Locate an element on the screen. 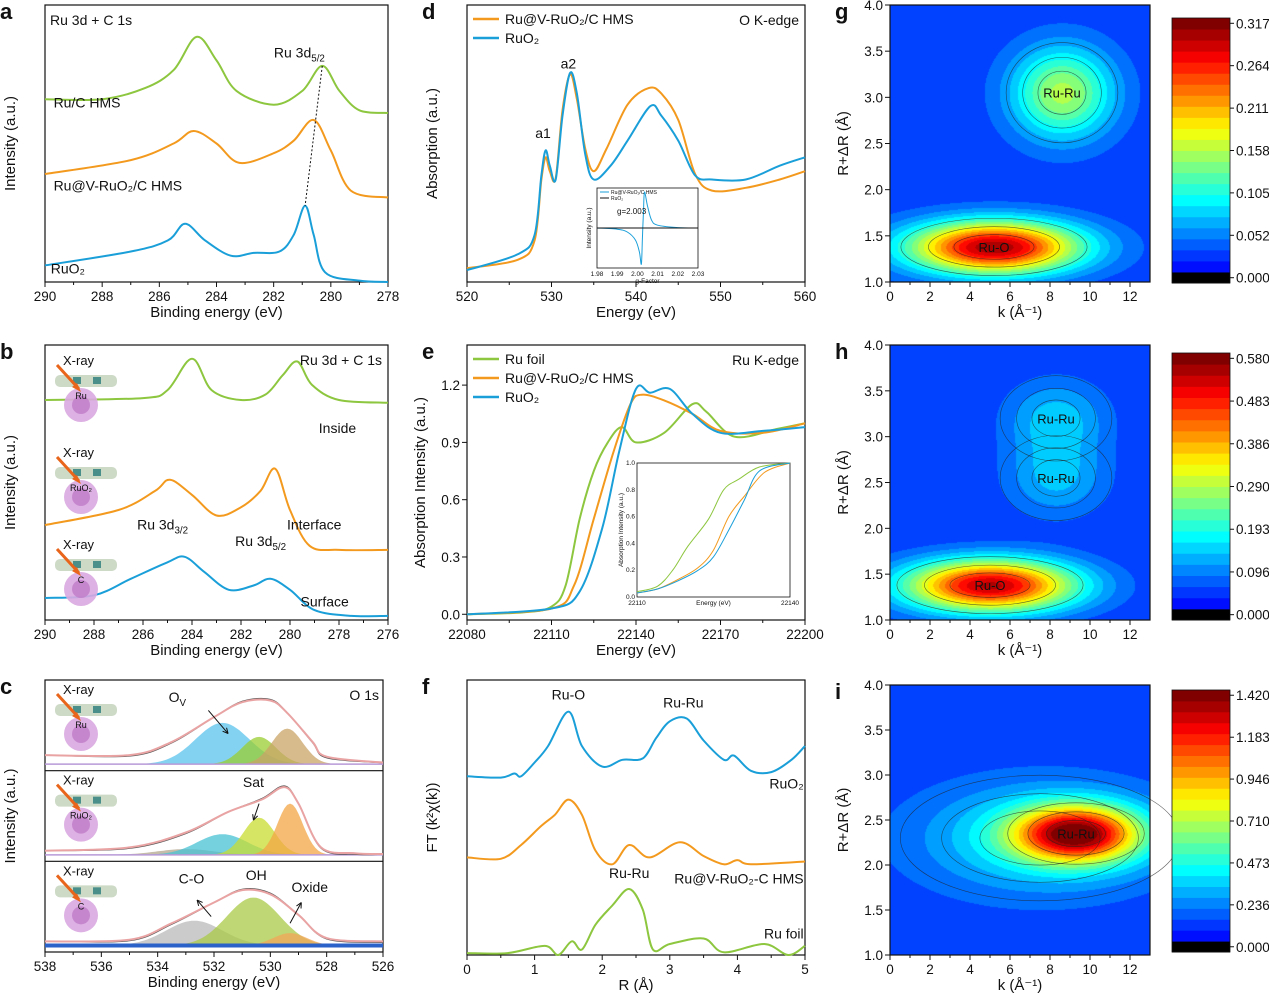 The image size is (1269, 993). annotation: Ru 3d3/2 is located at coordinates (162, 526).